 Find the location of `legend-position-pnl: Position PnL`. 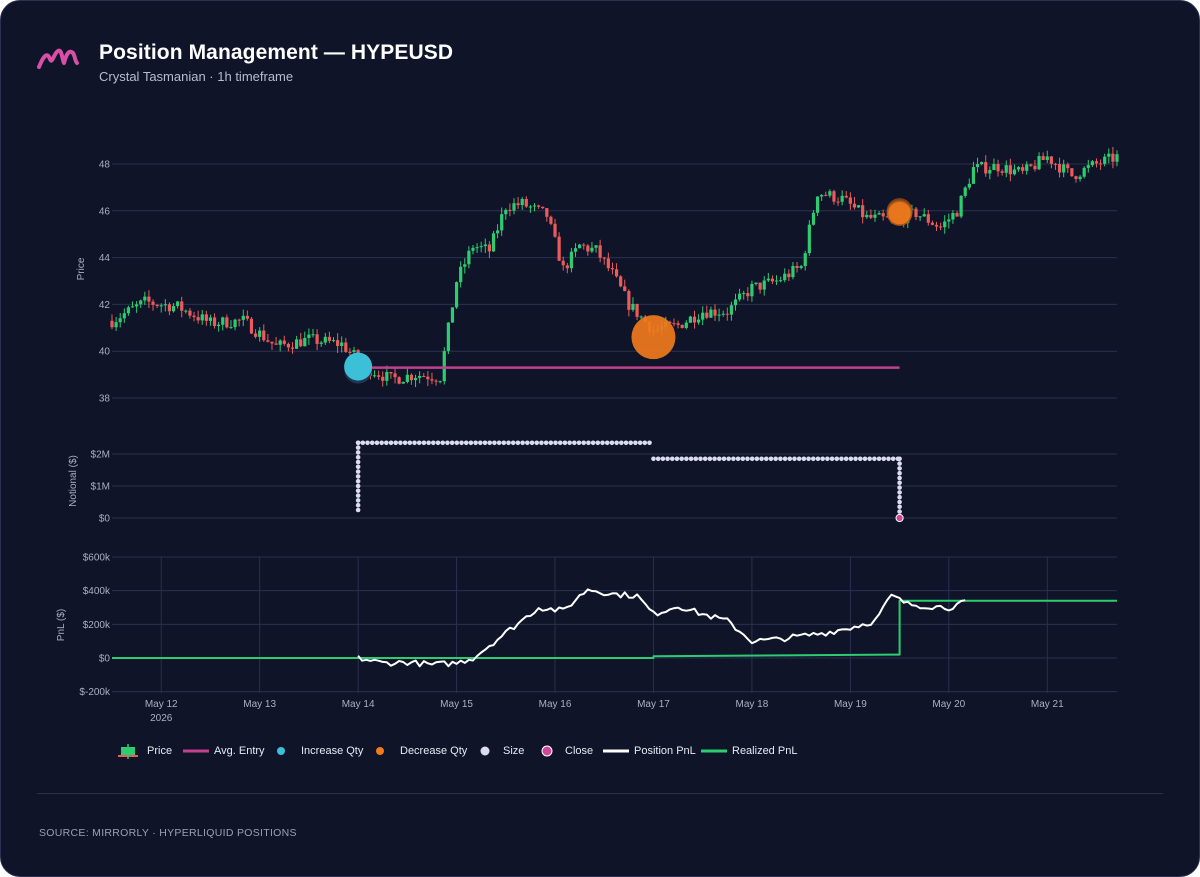

legend-position-pnl: Position PnL is located at coordinates (649, 751).